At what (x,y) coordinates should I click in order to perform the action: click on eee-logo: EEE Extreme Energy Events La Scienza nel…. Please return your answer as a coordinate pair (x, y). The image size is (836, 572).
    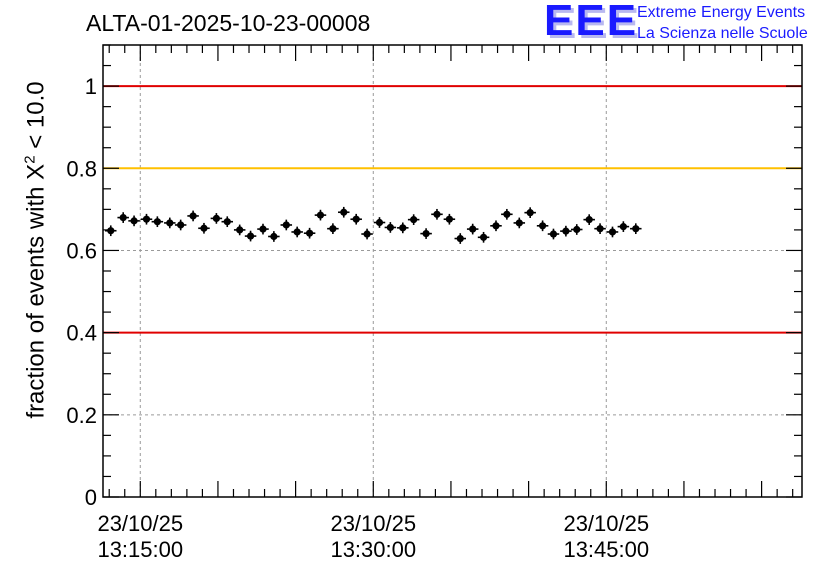
    Looking at the image, I should click on (689, 24).